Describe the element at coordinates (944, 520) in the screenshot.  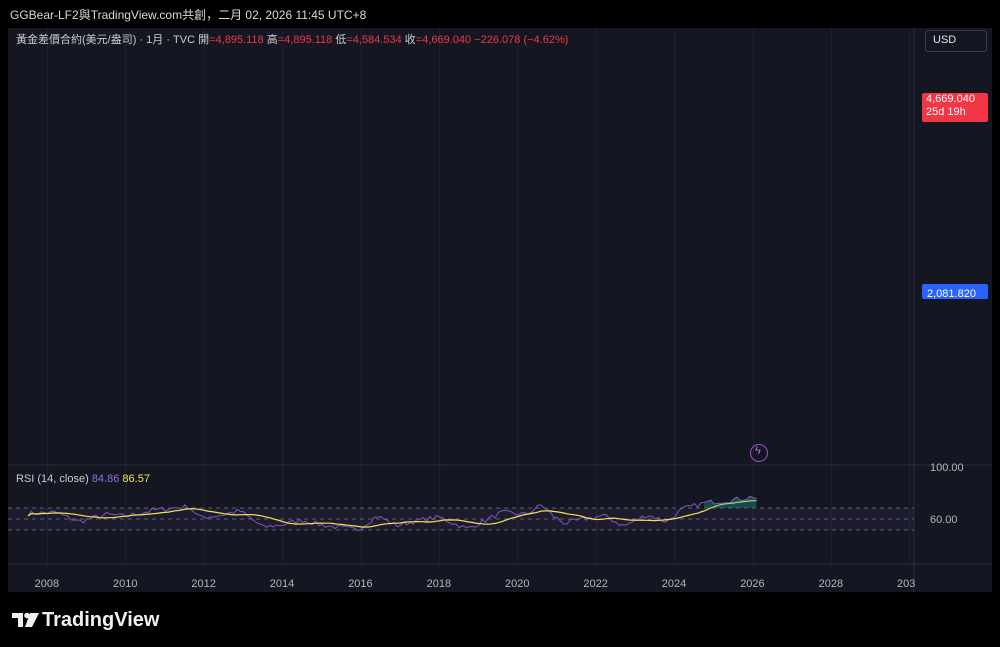
I see `rsi-tick-label: 60.00` at that location.